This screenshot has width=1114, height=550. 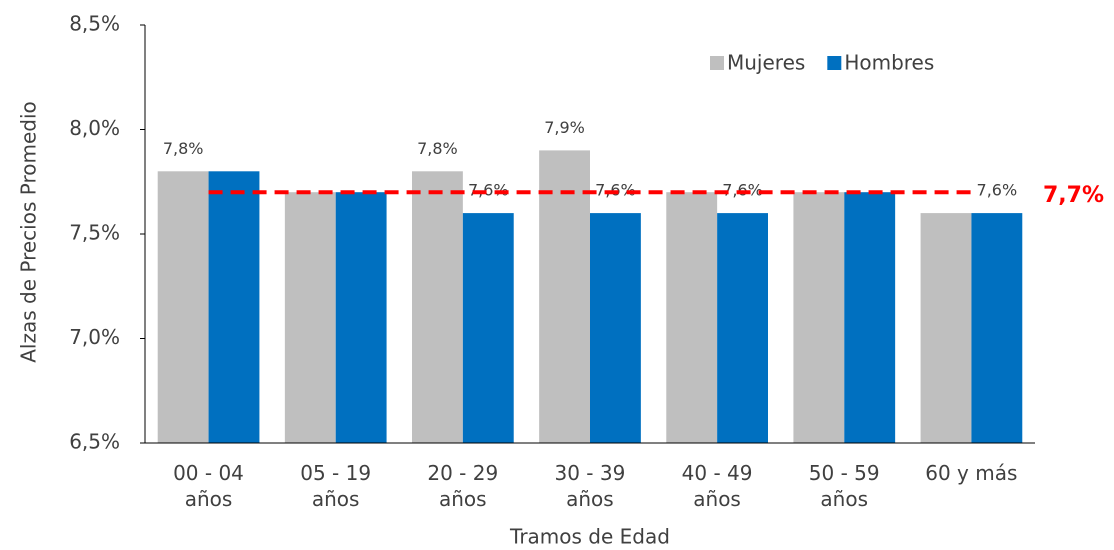 What do you see at coordinates (94, 337) in the screenshot?
I see `y-tick-label: 7,0%` at bounding box center [94, 337].